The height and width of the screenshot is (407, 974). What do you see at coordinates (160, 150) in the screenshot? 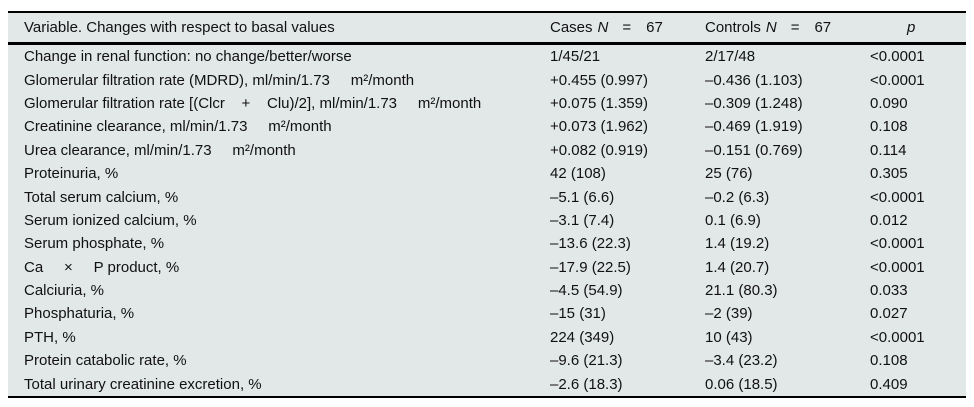
I see `cell-variable: Urea clearance, ml/min/1.73 m²/month` at bounding box center [160, 150].